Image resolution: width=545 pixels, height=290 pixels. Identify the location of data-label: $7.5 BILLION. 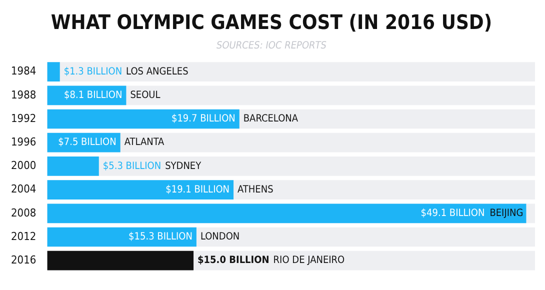
(87, 142).